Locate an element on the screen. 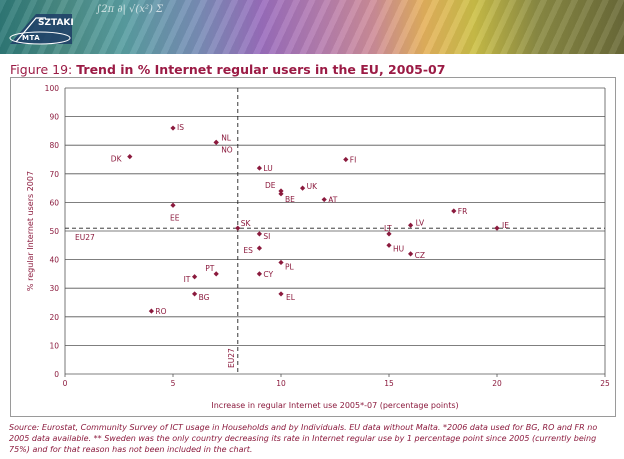  eu27-vertical-label: EU27 is located at coordinates (231, 358).